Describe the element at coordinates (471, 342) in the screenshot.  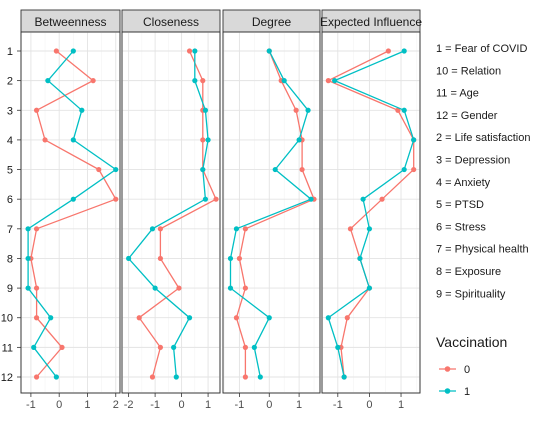
I see `legend-title: Vaccination` at that location.